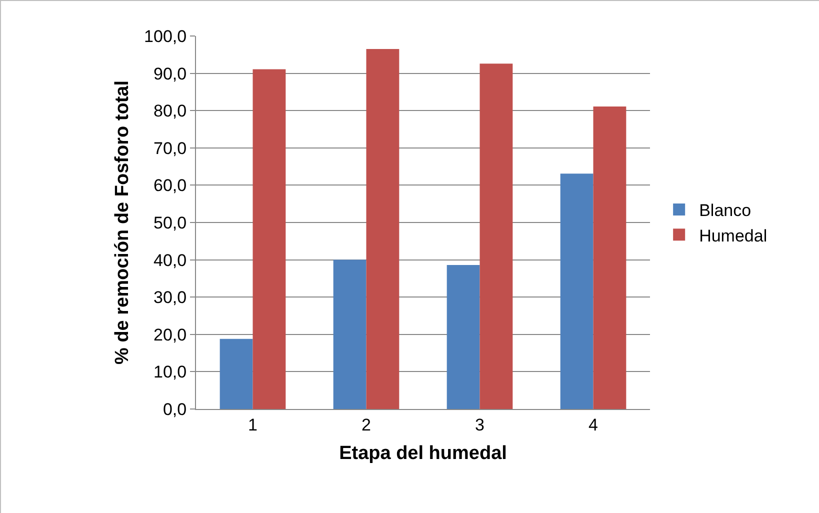 The image size is (819, 513). What do you see at coordinates (165, 36) in the screenshot?
I see `y-tick-label: 100,0` at bounding box center [165, 36].